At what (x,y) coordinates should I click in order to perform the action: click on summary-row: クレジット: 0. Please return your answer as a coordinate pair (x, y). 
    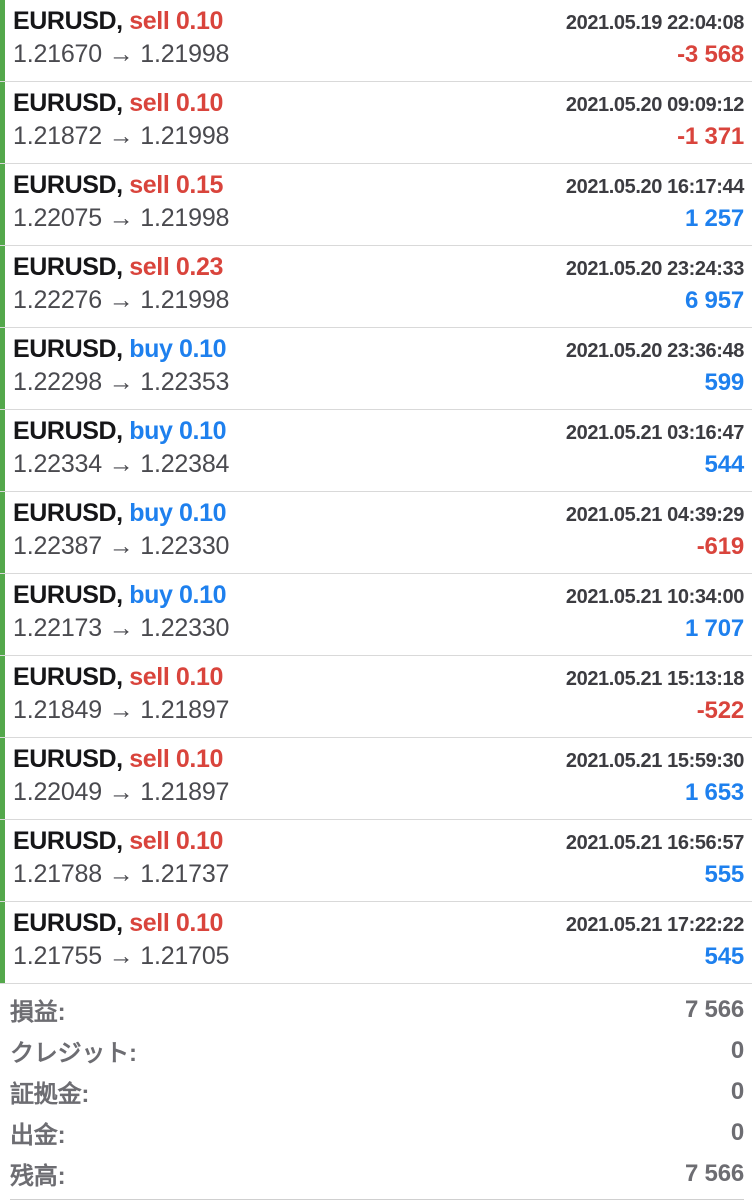
    Looking at the image, I should click on (377, 1050).